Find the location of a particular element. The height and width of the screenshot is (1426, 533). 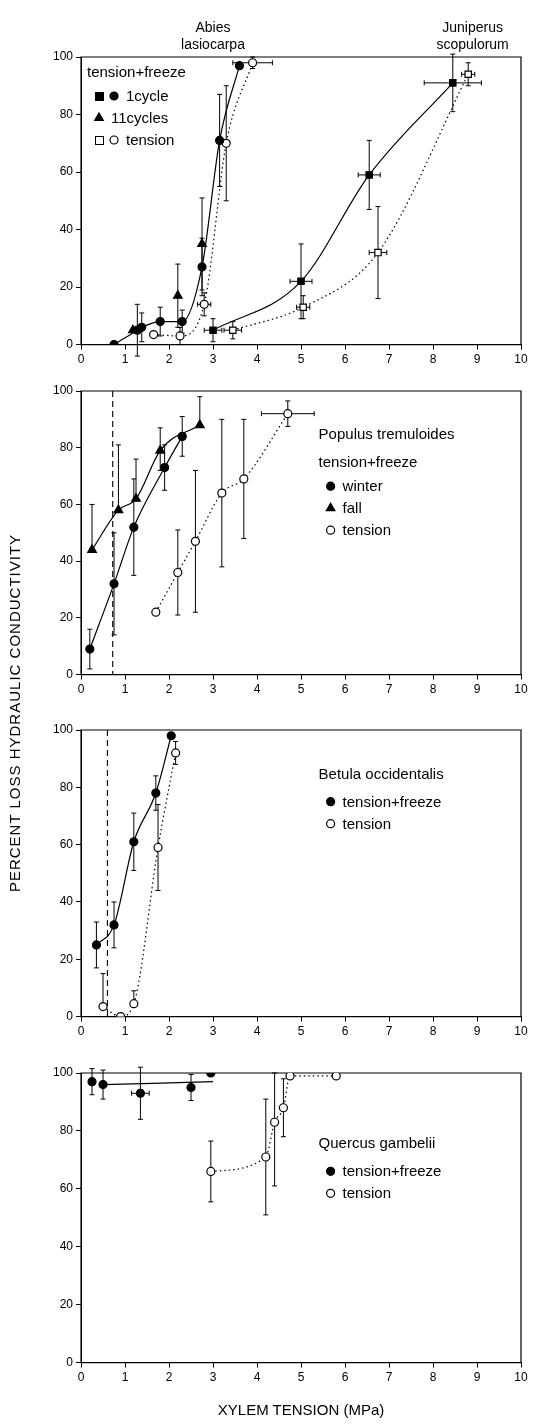

text: Juniperus scopulorum is located at coordinates (472, 35).